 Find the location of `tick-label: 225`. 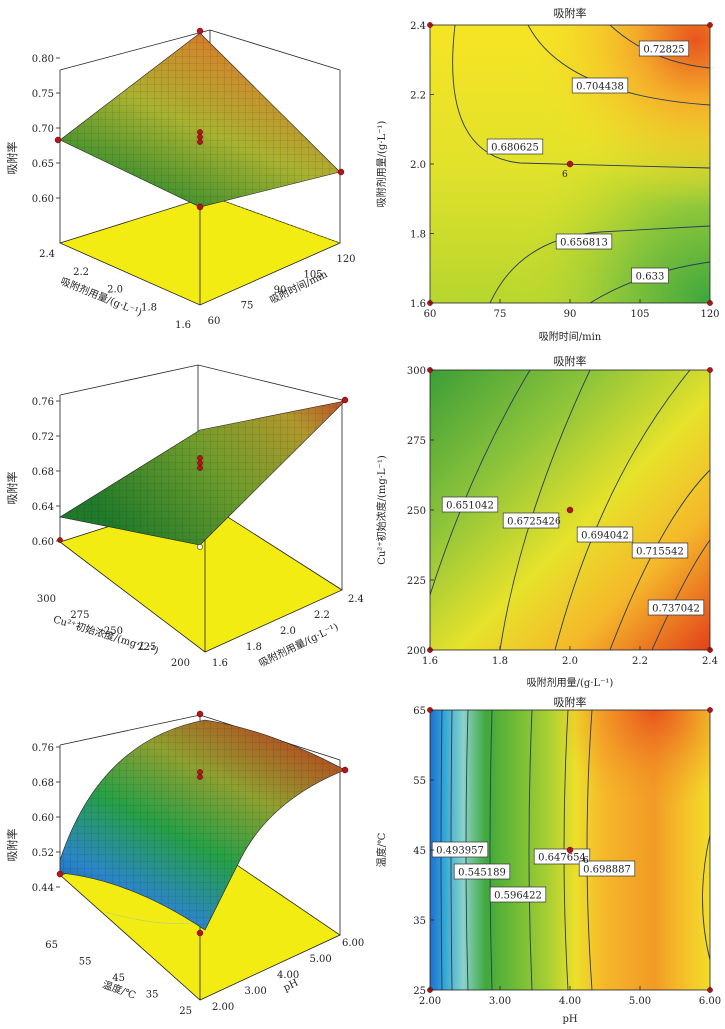

tick-label: 225 is located at coordinates (146, 647).